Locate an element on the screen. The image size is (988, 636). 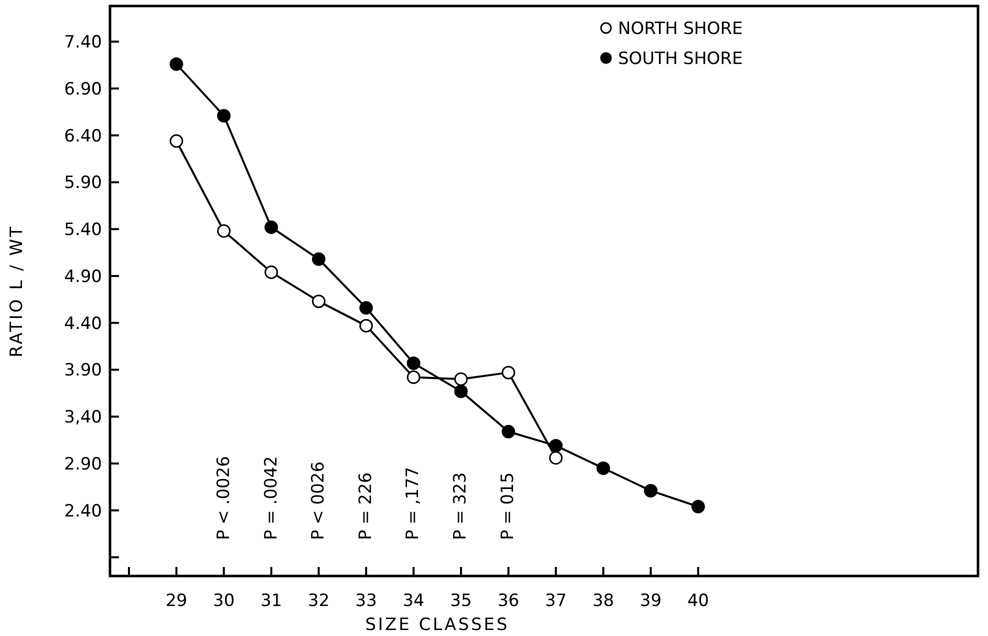
y-tick-label: 6.40 is located at coordinates (83, 136).